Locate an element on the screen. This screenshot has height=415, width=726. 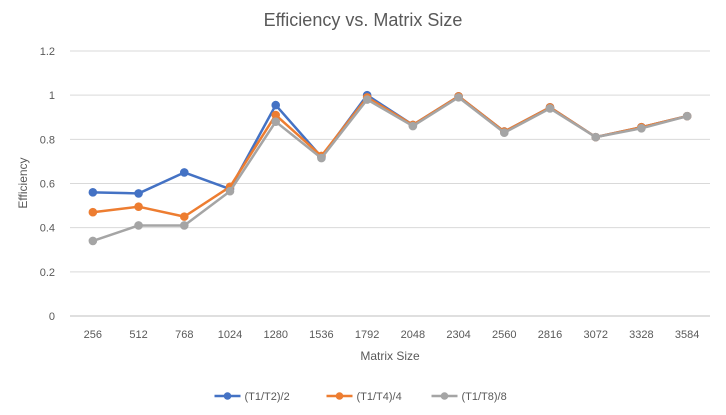
x-tick-label: 1792 is located at coordinates (367, 335).